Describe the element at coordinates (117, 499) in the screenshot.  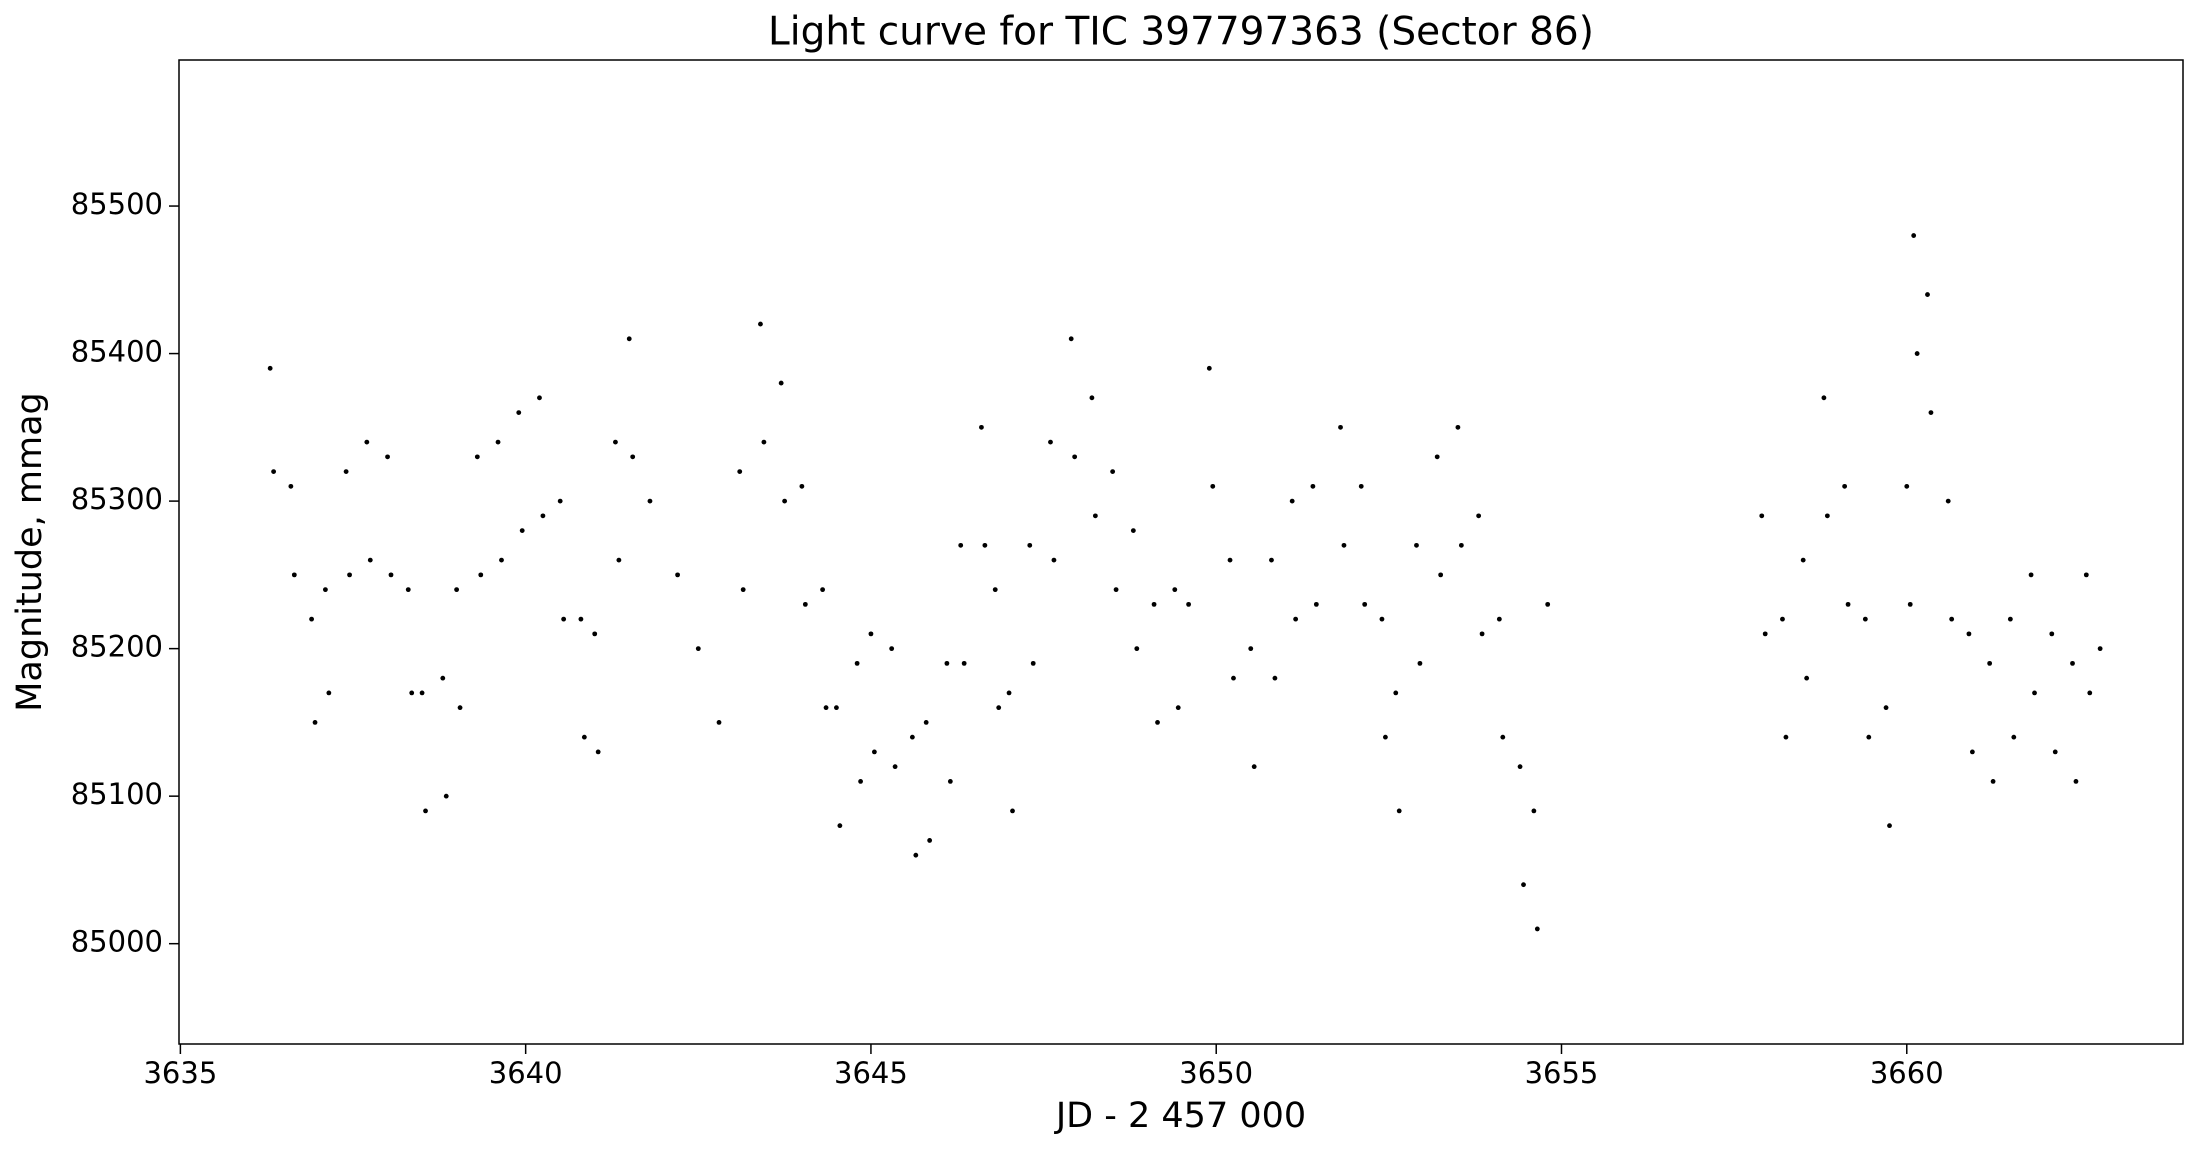
I see `y-tick-label: 85300` at that location.